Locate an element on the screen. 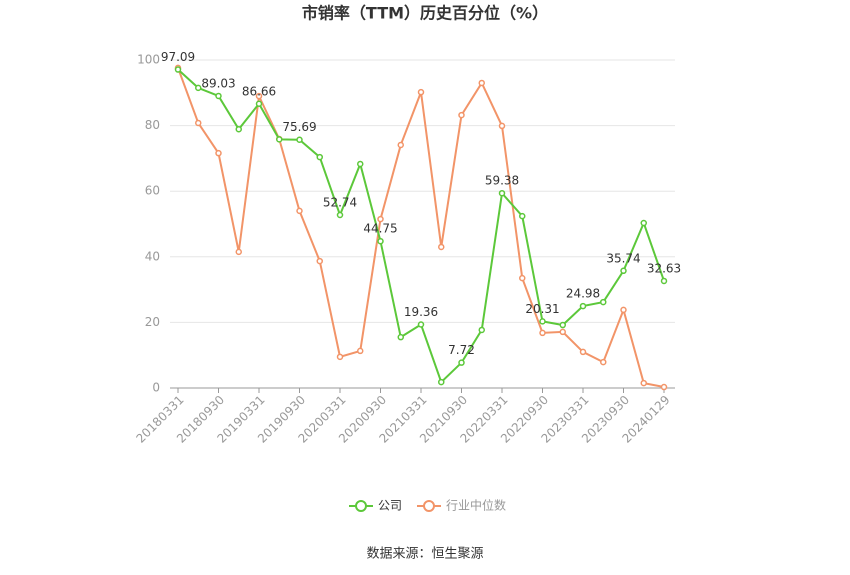 The image size is (850, 575). chart-title: 市销率（TTM）历史百分位（%） is located at coordinates (425, 13).